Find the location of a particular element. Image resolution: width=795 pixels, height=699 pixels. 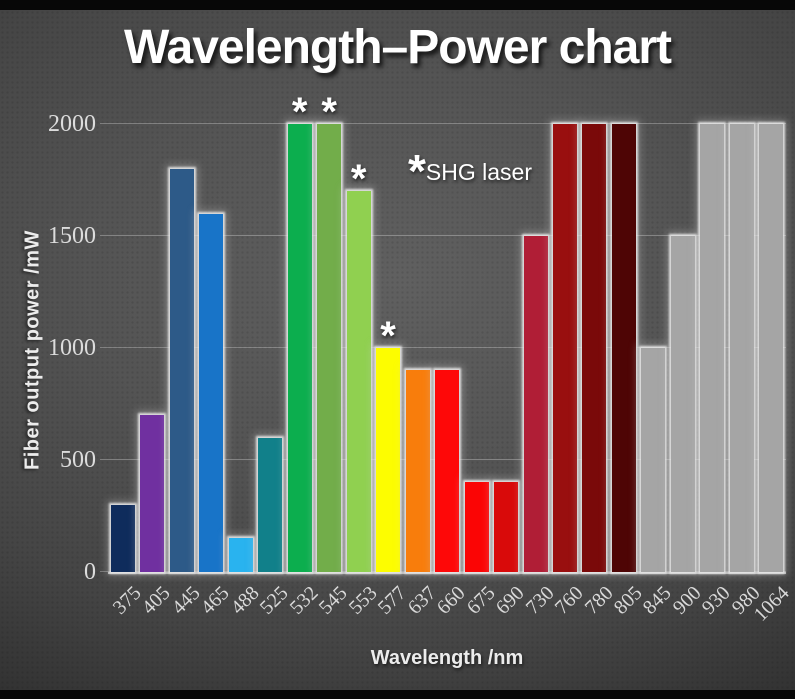

x-tick-slot-760: 760 is located at coordinates (569, 607).